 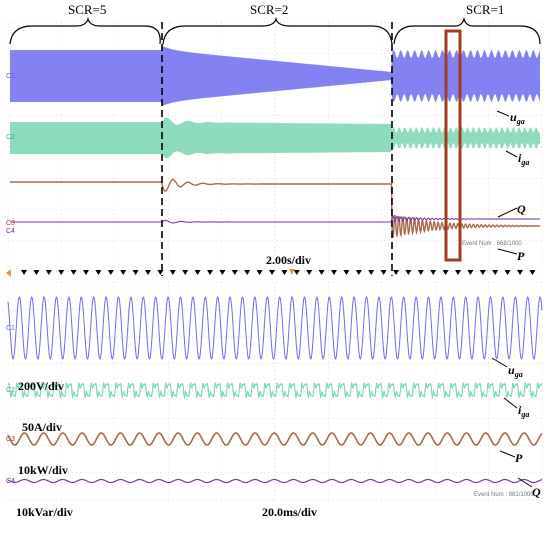 What do you see at coordinates (292, 272) in the screenshot?
I see `trigger-center-marker` at bounding box center [292, 272].